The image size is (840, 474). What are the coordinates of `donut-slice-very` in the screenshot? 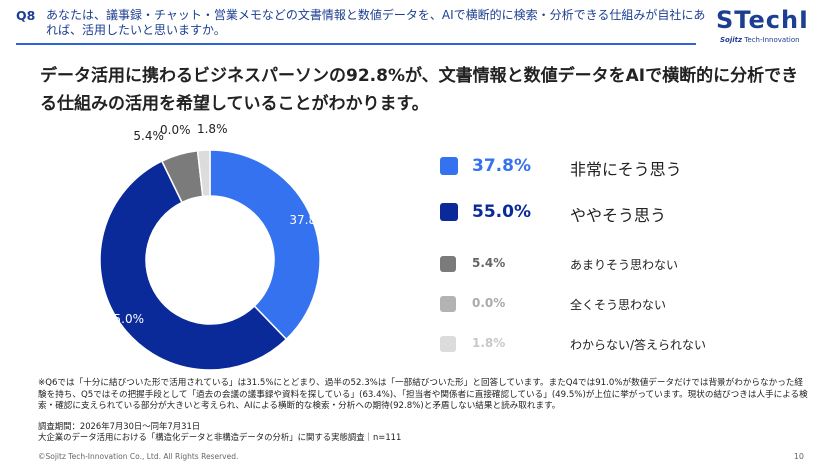 It's located at (265, 245).